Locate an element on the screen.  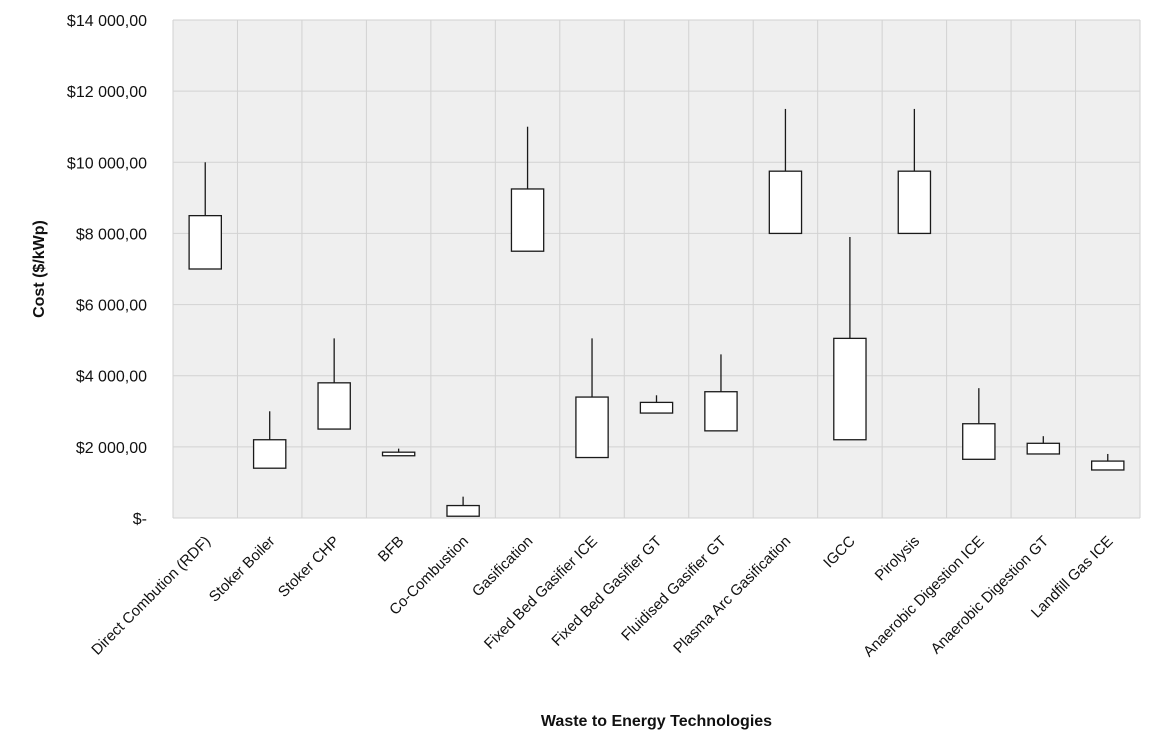
x-tick-label: Fluidised Gasifier GT is located at coordinates (674, 589).